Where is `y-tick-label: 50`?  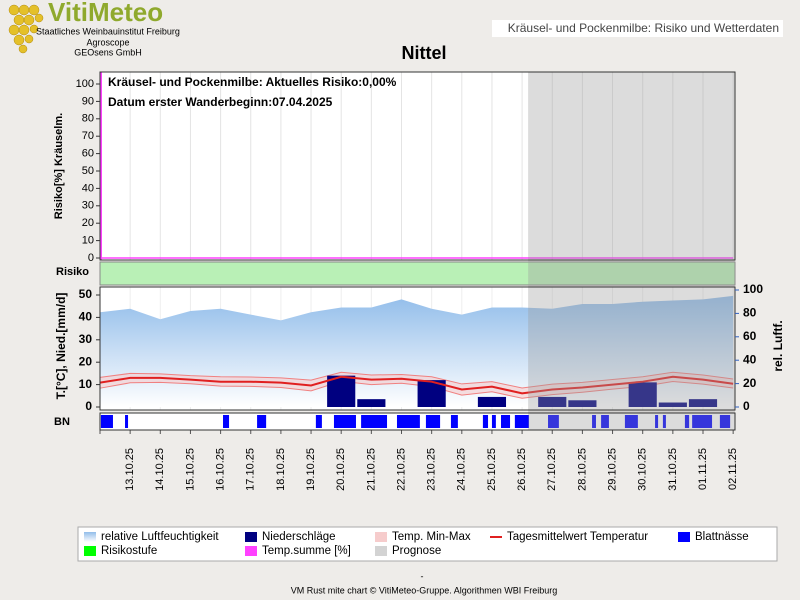
y-tick-label: 50 is located at coordinates (88, 171).